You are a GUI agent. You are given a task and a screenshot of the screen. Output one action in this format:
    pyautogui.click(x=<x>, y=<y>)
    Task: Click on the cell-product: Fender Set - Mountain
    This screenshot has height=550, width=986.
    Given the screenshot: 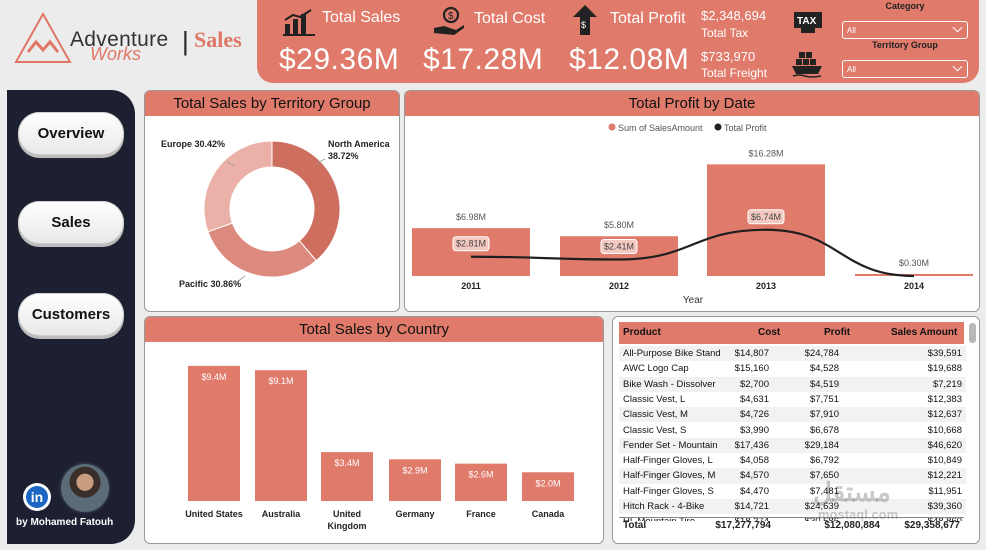 What is the action you would take?
    pyautogui.click(x=670, y=445)
    